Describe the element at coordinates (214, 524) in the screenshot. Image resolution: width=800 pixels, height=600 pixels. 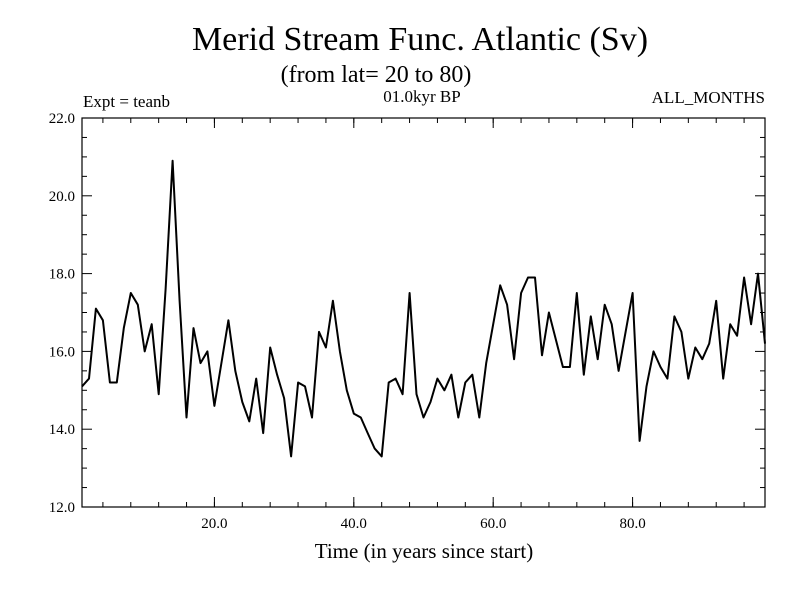
I see `x-tick-label: 20.0` at that location.